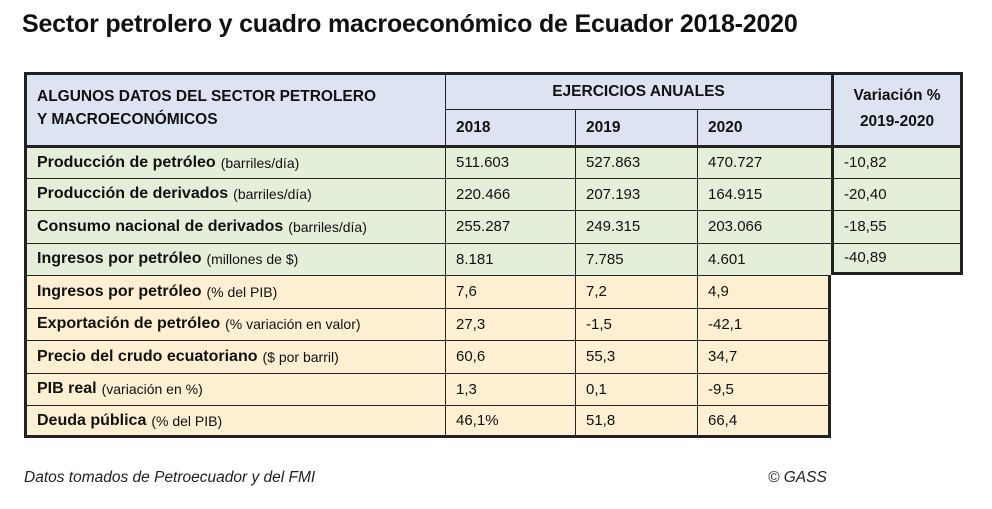  I want to click on year-header-2019: 2019, so click(636, 127).